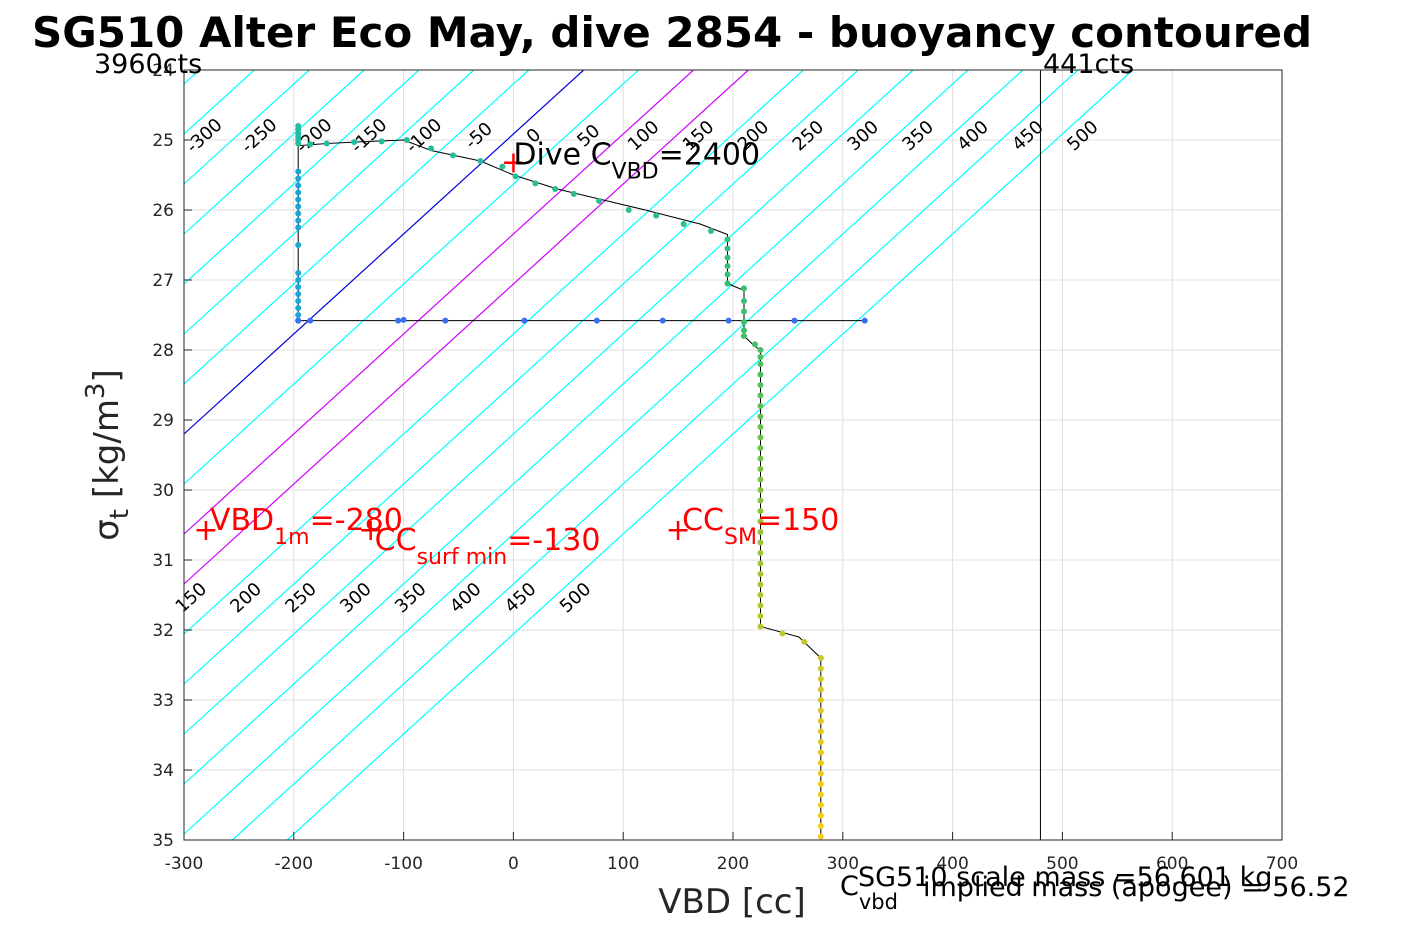  Describe the element at coordinates (636, 161) in the screenshot. I see `marker-label: Dive CVBD=2400` at that location.